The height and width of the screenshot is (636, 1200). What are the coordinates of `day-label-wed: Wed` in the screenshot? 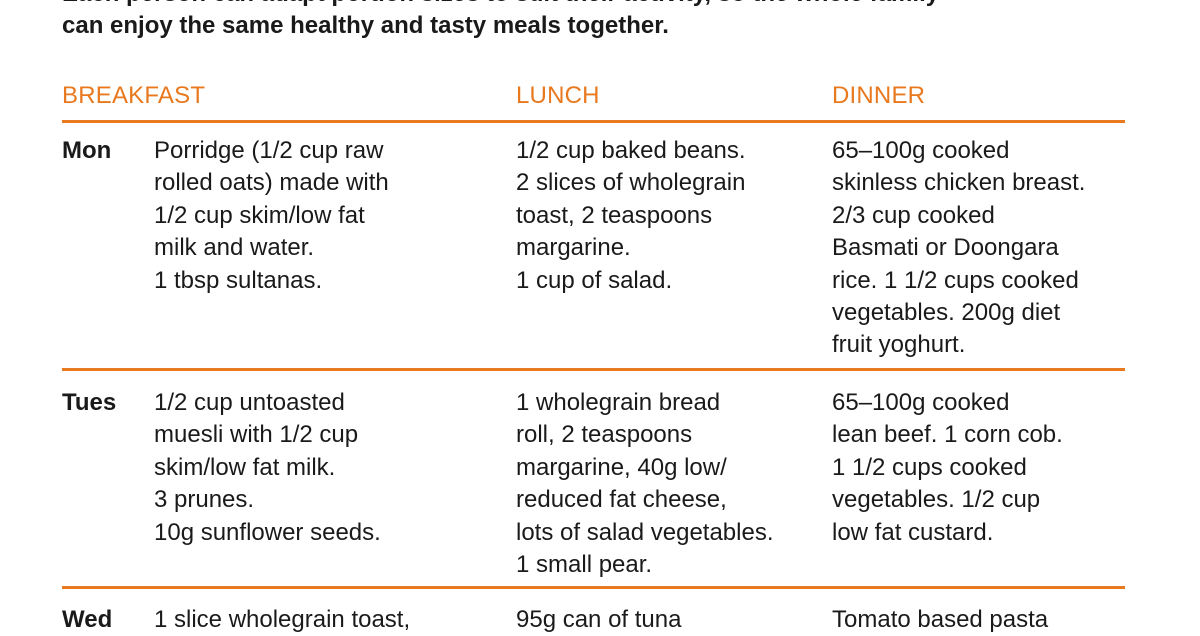 It's located at (87, 619).